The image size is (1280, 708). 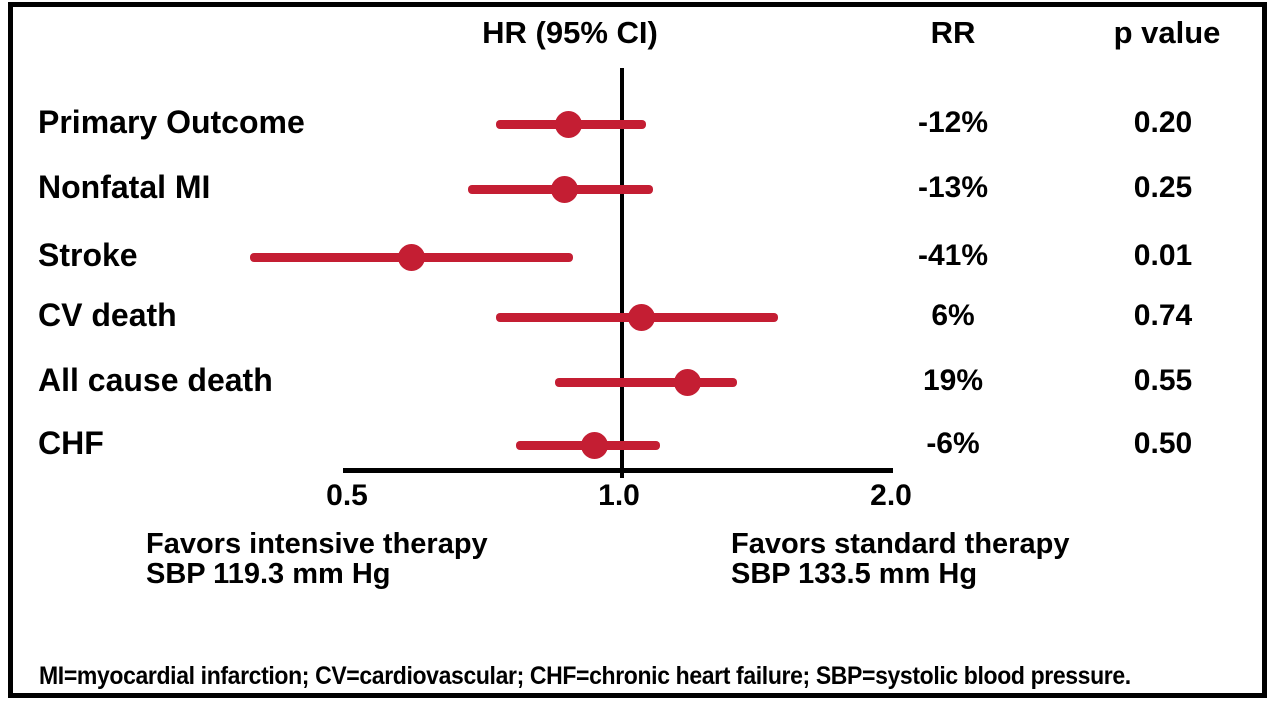 I want to click on favors-standard-line1: Favors standard therapy, so click(x=900, y=544).